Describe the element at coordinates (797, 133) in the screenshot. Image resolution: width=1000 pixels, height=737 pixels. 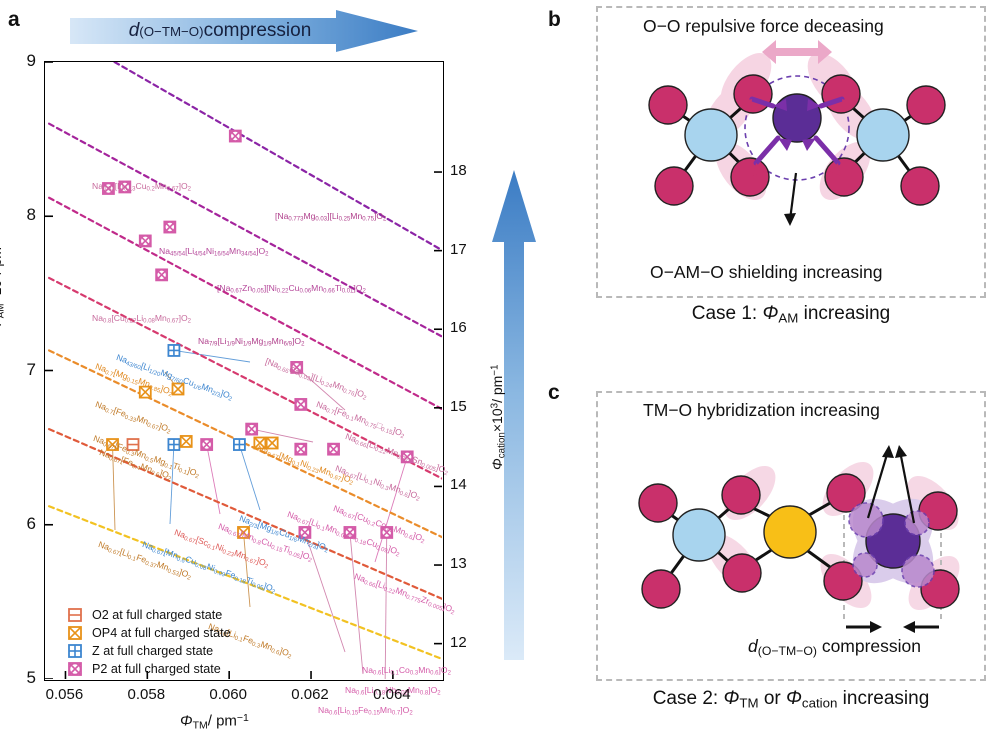
I see `panel-b-diagram` at that location.